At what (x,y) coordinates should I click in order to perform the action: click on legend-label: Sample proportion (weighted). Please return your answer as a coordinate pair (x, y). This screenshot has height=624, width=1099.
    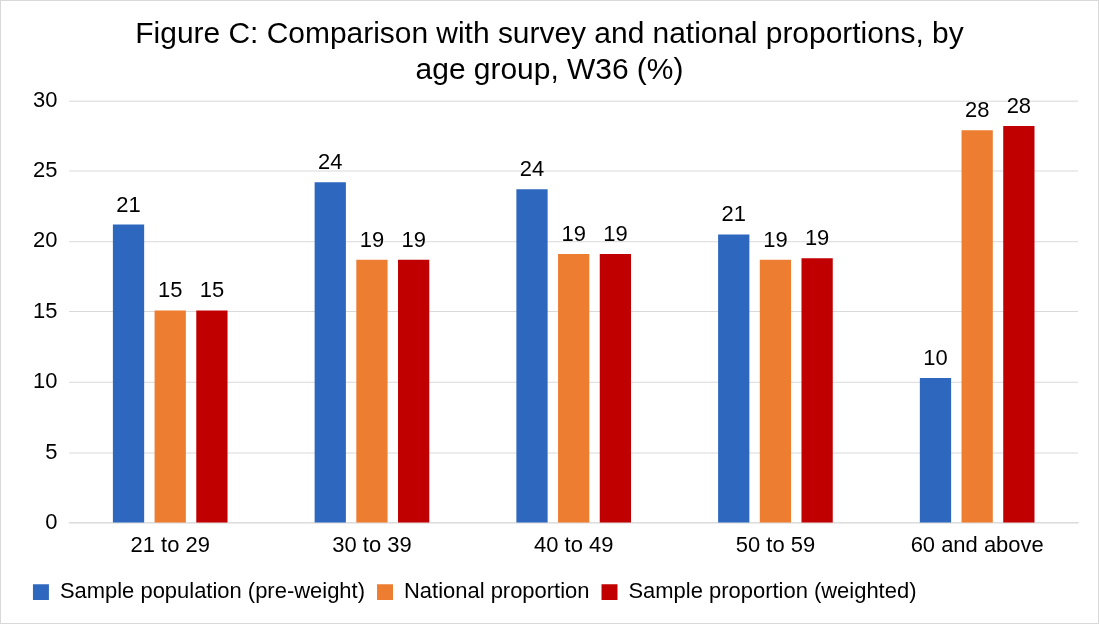
    Looking at the image, I should click on (772, 591).